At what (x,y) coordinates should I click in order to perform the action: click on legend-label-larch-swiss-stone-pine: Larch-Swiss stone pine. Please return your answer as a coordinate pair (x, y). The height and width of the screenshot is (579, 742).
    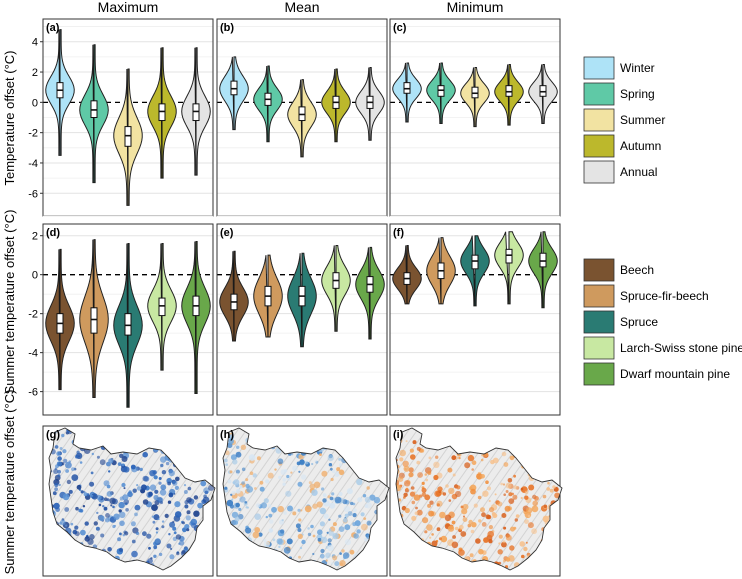
    Looking at the image, I should click on (681, 348).